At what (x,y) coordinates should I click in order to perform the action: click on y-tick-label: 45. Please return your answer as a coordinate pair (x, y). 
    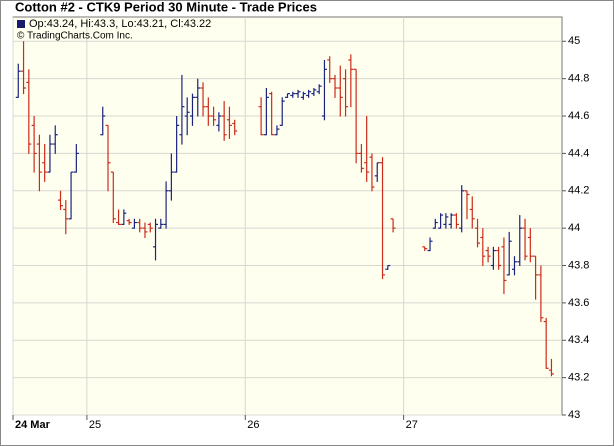
    Looking at the image, I should click on (574, 41).